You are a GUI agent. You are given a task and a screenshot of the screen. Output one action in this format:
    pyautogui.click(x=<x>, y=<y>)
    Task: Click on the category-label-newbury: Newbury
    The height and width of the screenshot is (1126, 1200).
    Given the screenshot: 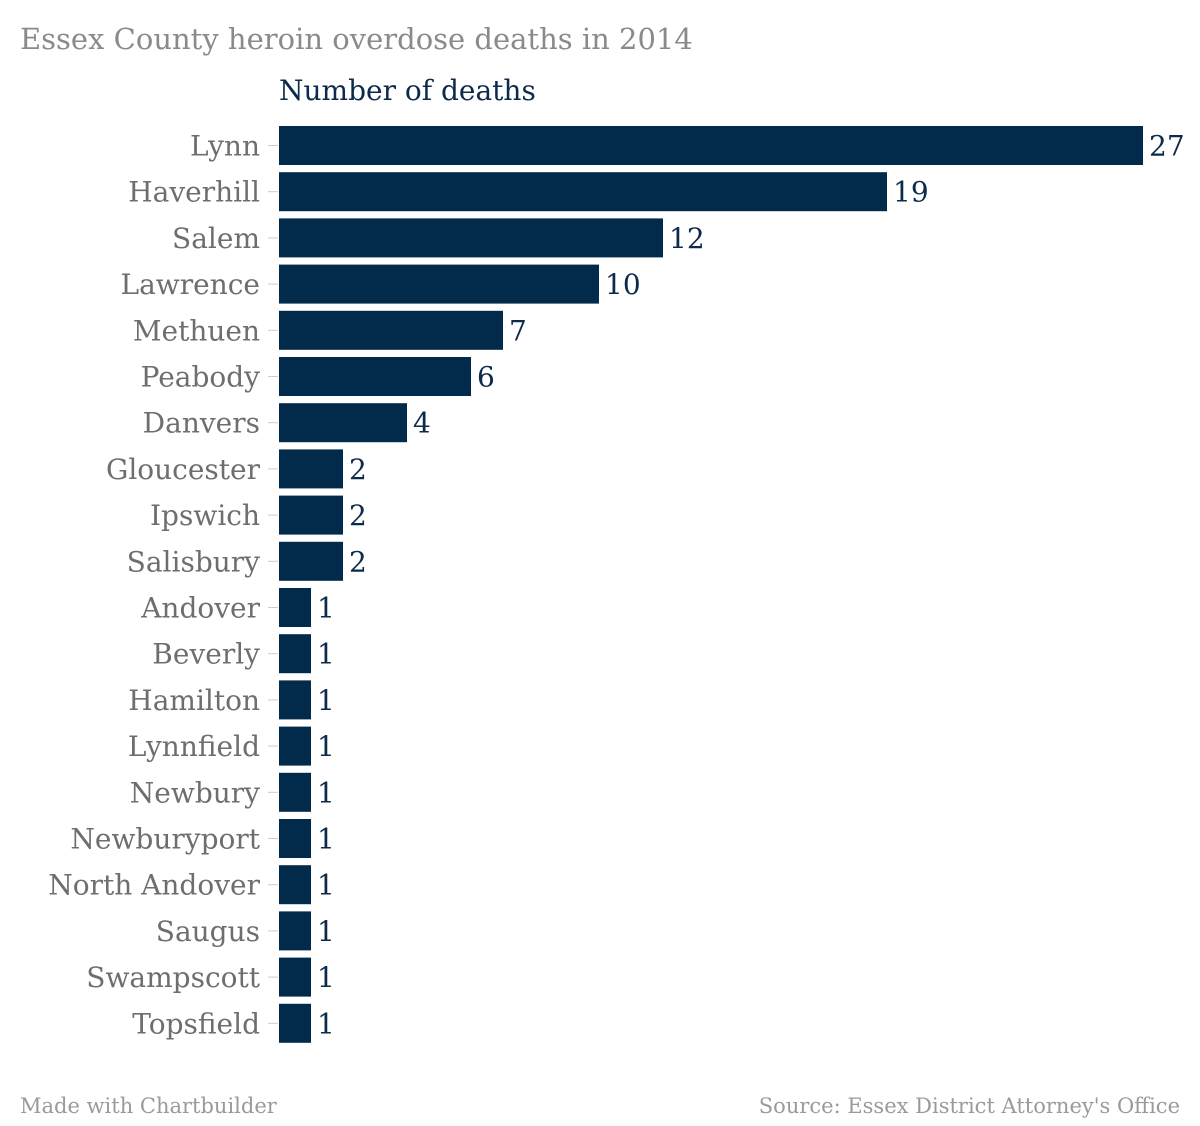 What is the action you would take?
    pyautogui.click(x=195, y=792)
    